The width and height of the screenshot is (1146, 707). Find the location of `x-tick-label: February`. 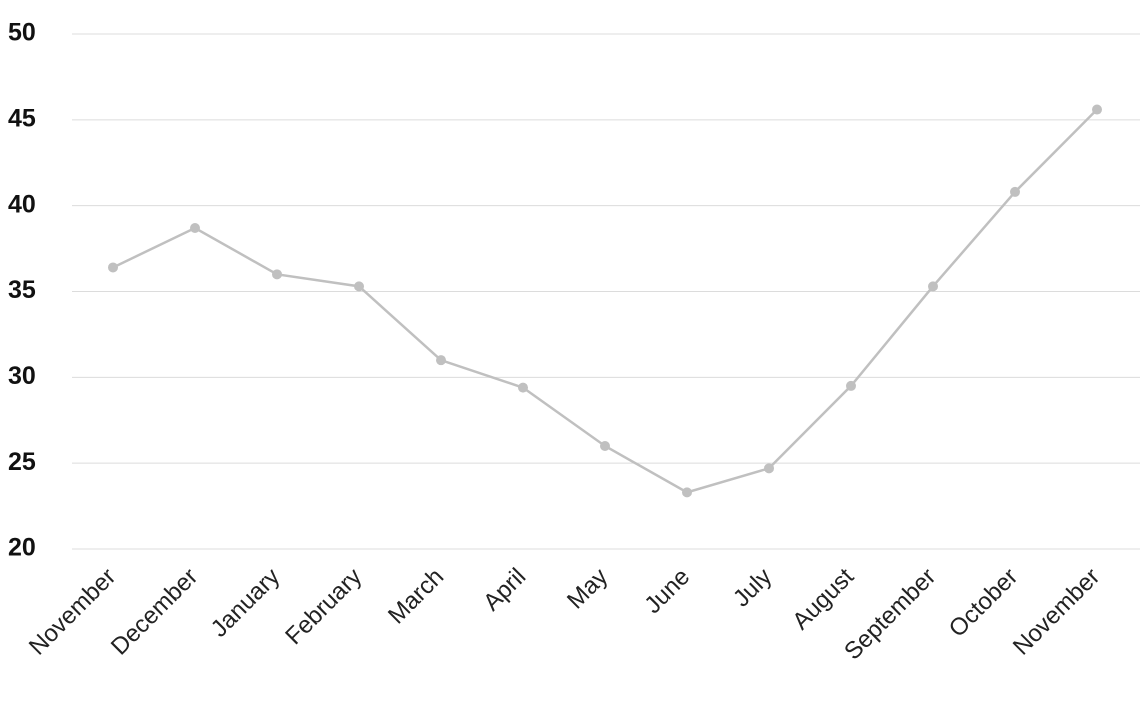

x-tick-label: February is located at coordinates (323, 606).